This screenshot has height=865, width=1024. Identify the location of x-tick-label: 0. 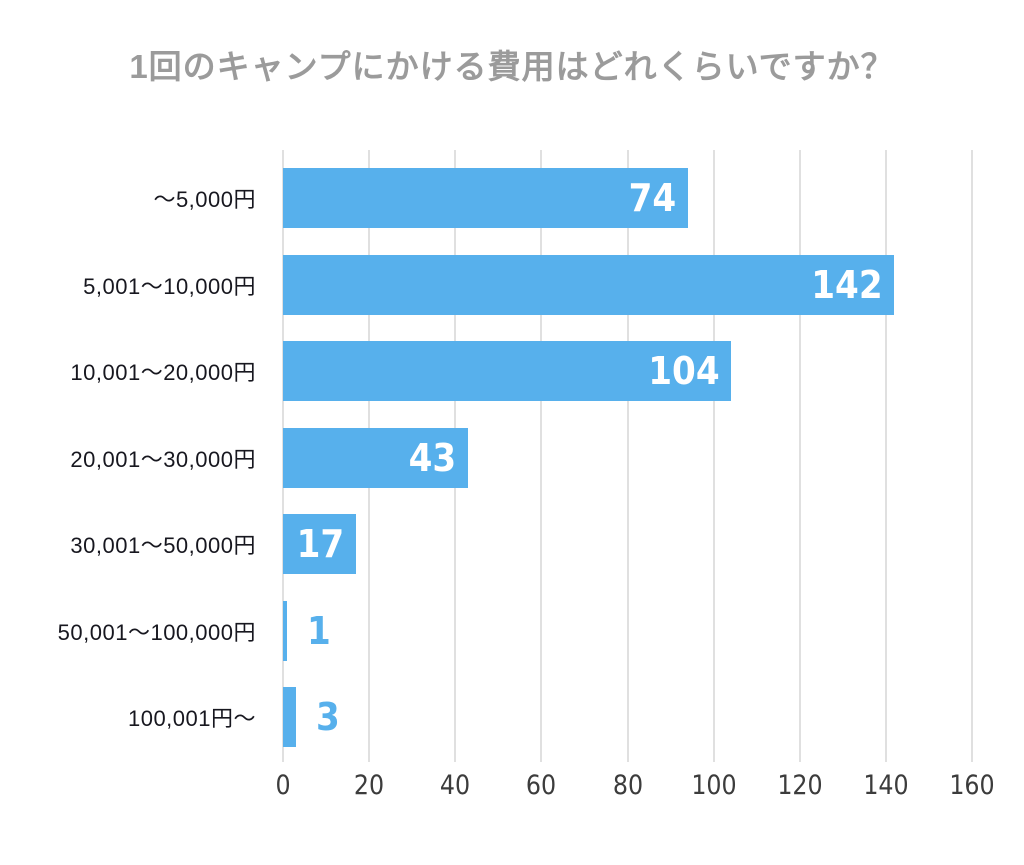
(283, 785).